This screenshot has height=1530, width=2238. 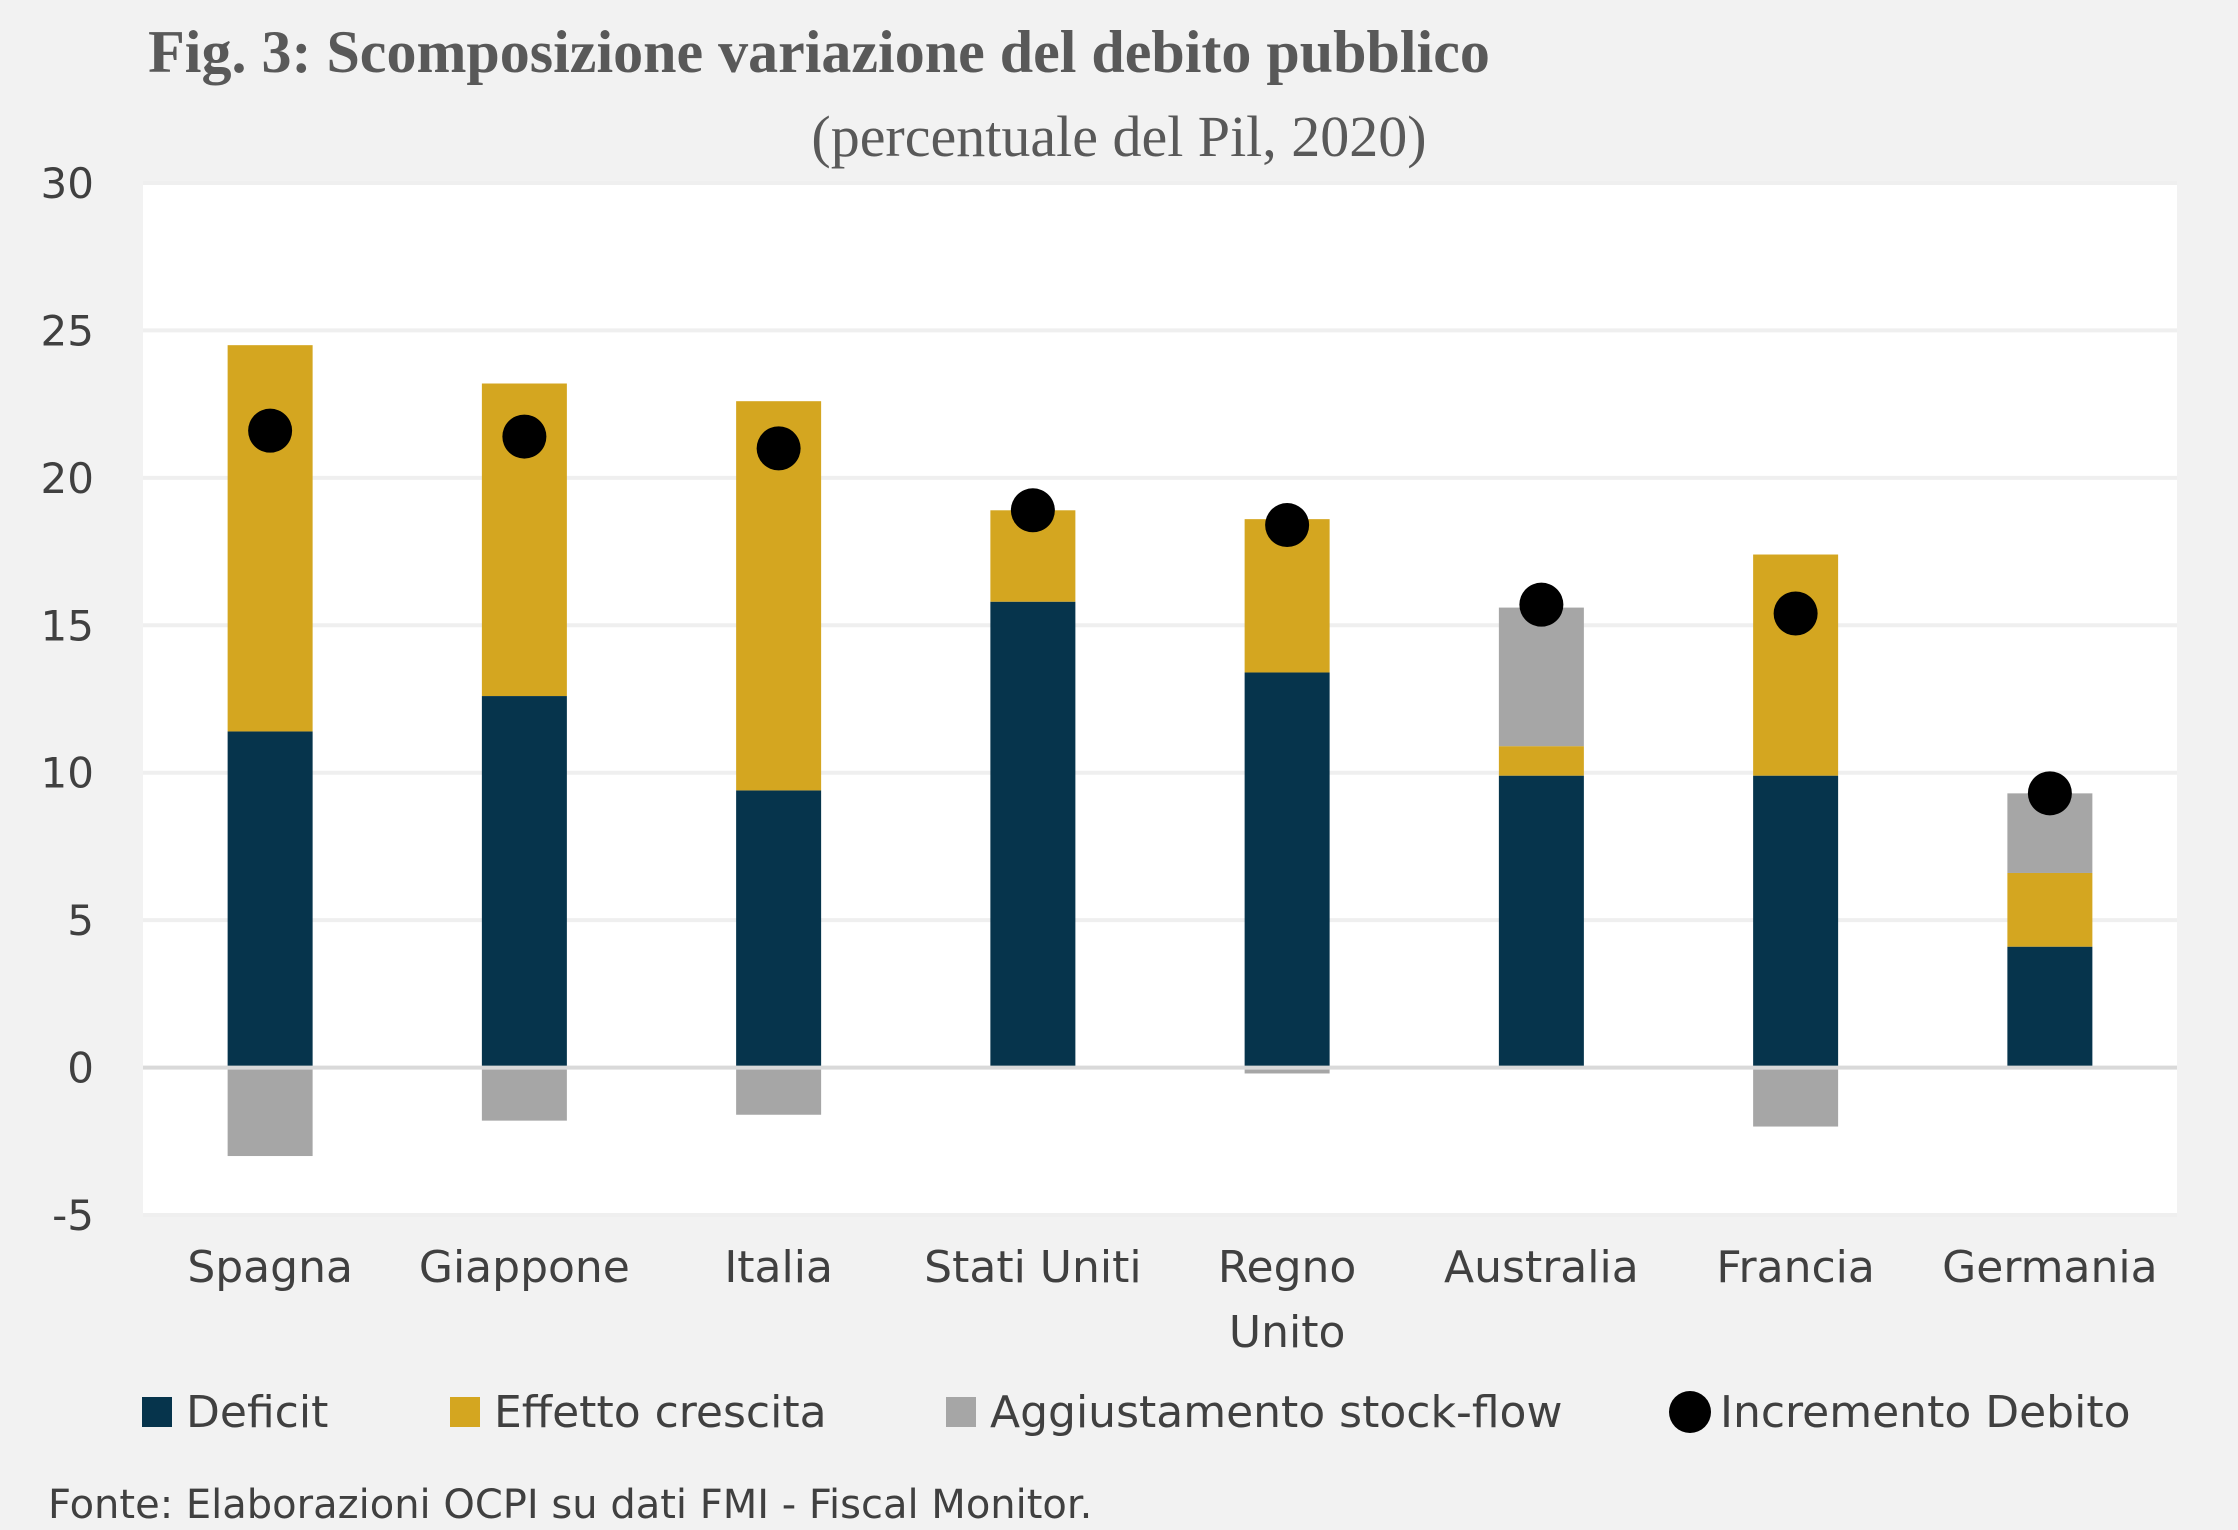 I want to click on legend-label: Incremento Debito, so click(x=1925, y=1412).